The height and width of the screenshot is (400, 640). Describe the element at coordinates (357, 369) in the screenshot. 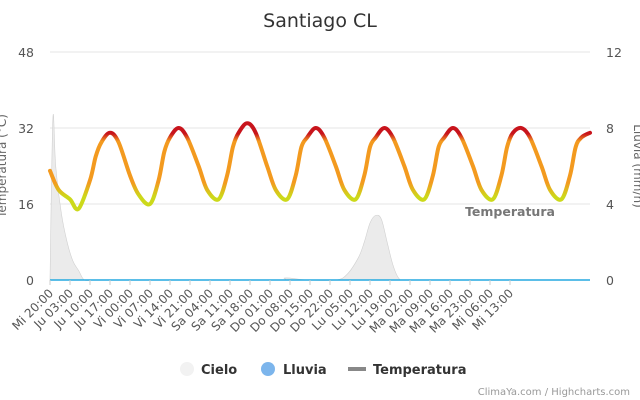

I see `temperatura-legend-symbol` at that location.